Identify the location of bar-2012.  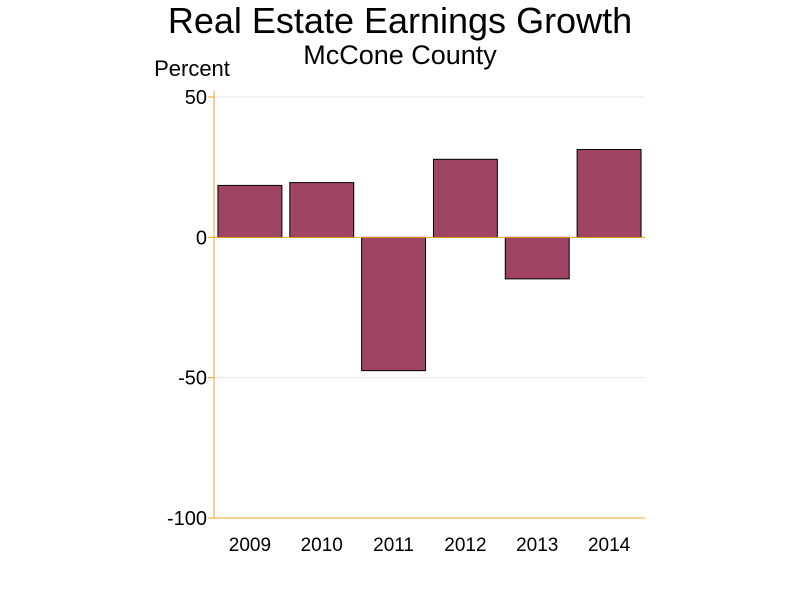
(465, 198).